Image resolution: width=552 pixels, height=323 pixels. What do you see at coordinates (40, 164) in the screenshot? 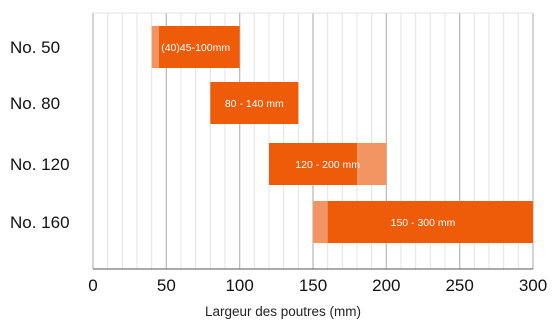
I see `category-label: No. 120` at bounding box center [40, 164].